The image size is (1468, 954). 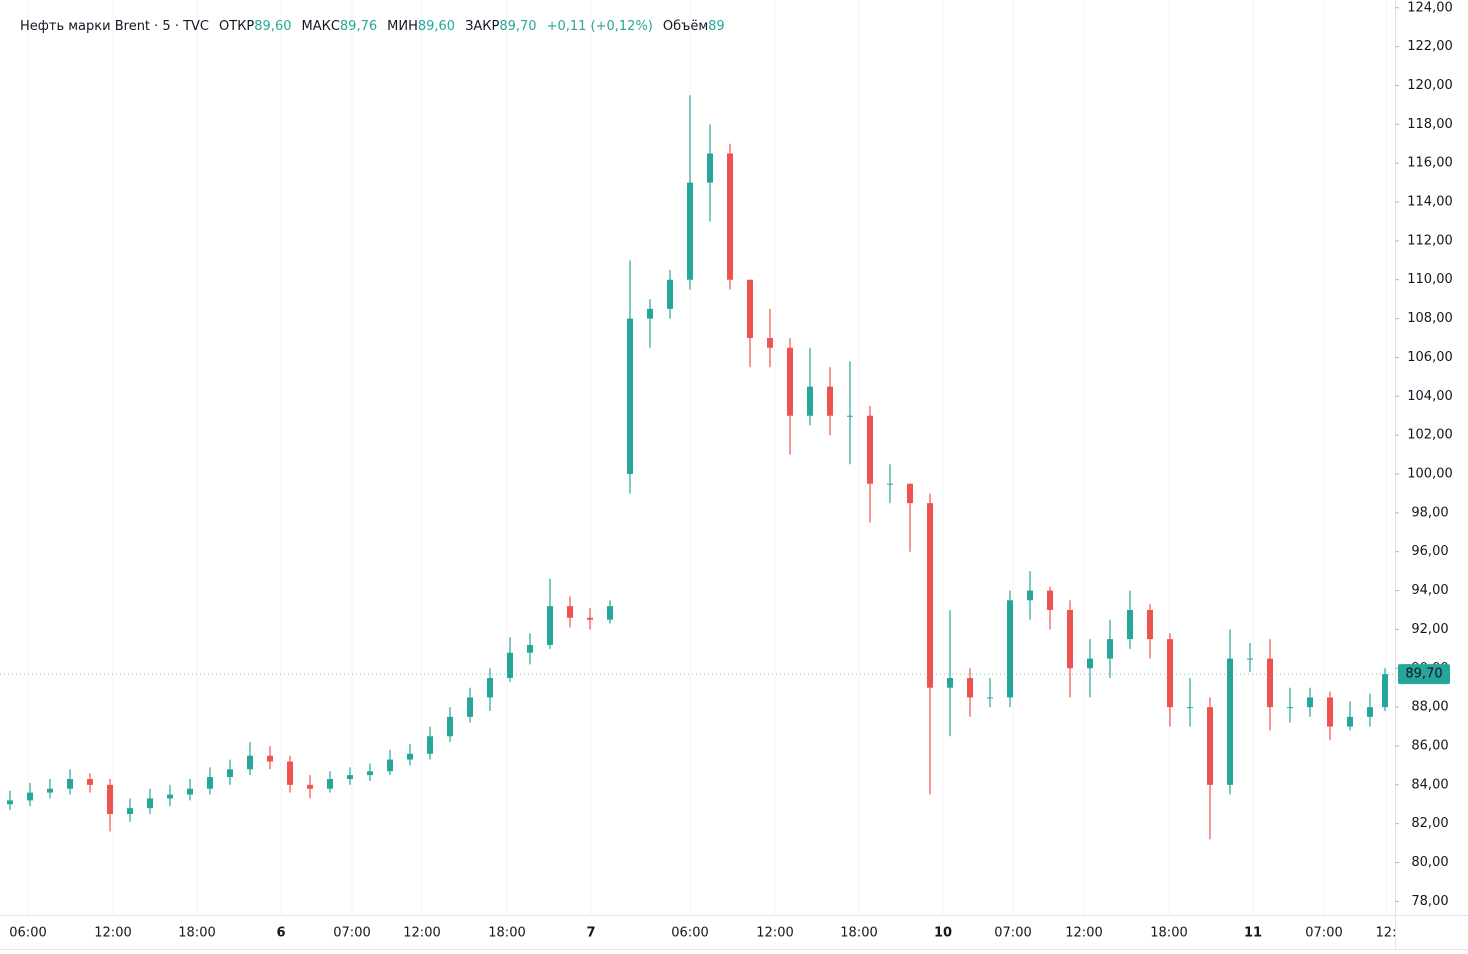 I want to click on x-tick-label: 18:00, so click(x=196, y=933).